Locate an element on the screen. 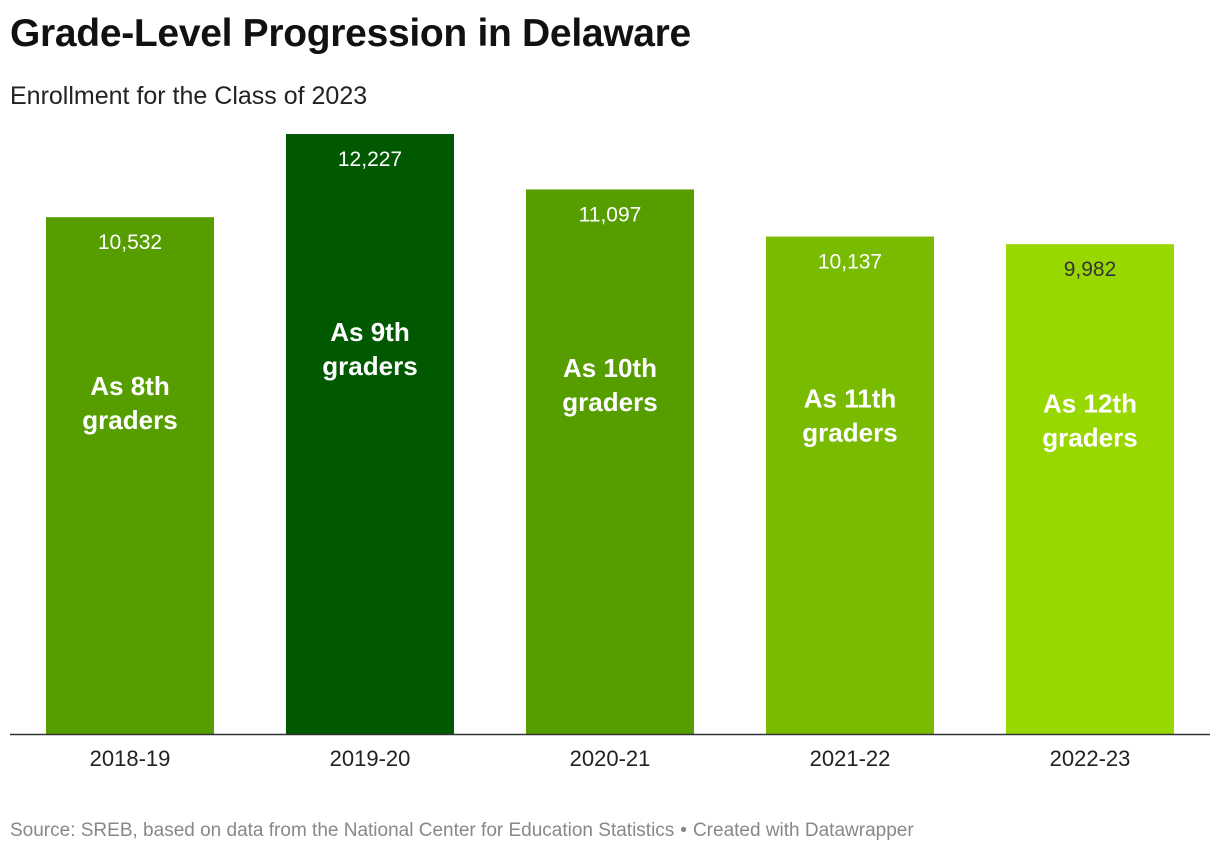 The image size is (1220, 854). value-label: 11,097 is located at coordinates (610, 214).